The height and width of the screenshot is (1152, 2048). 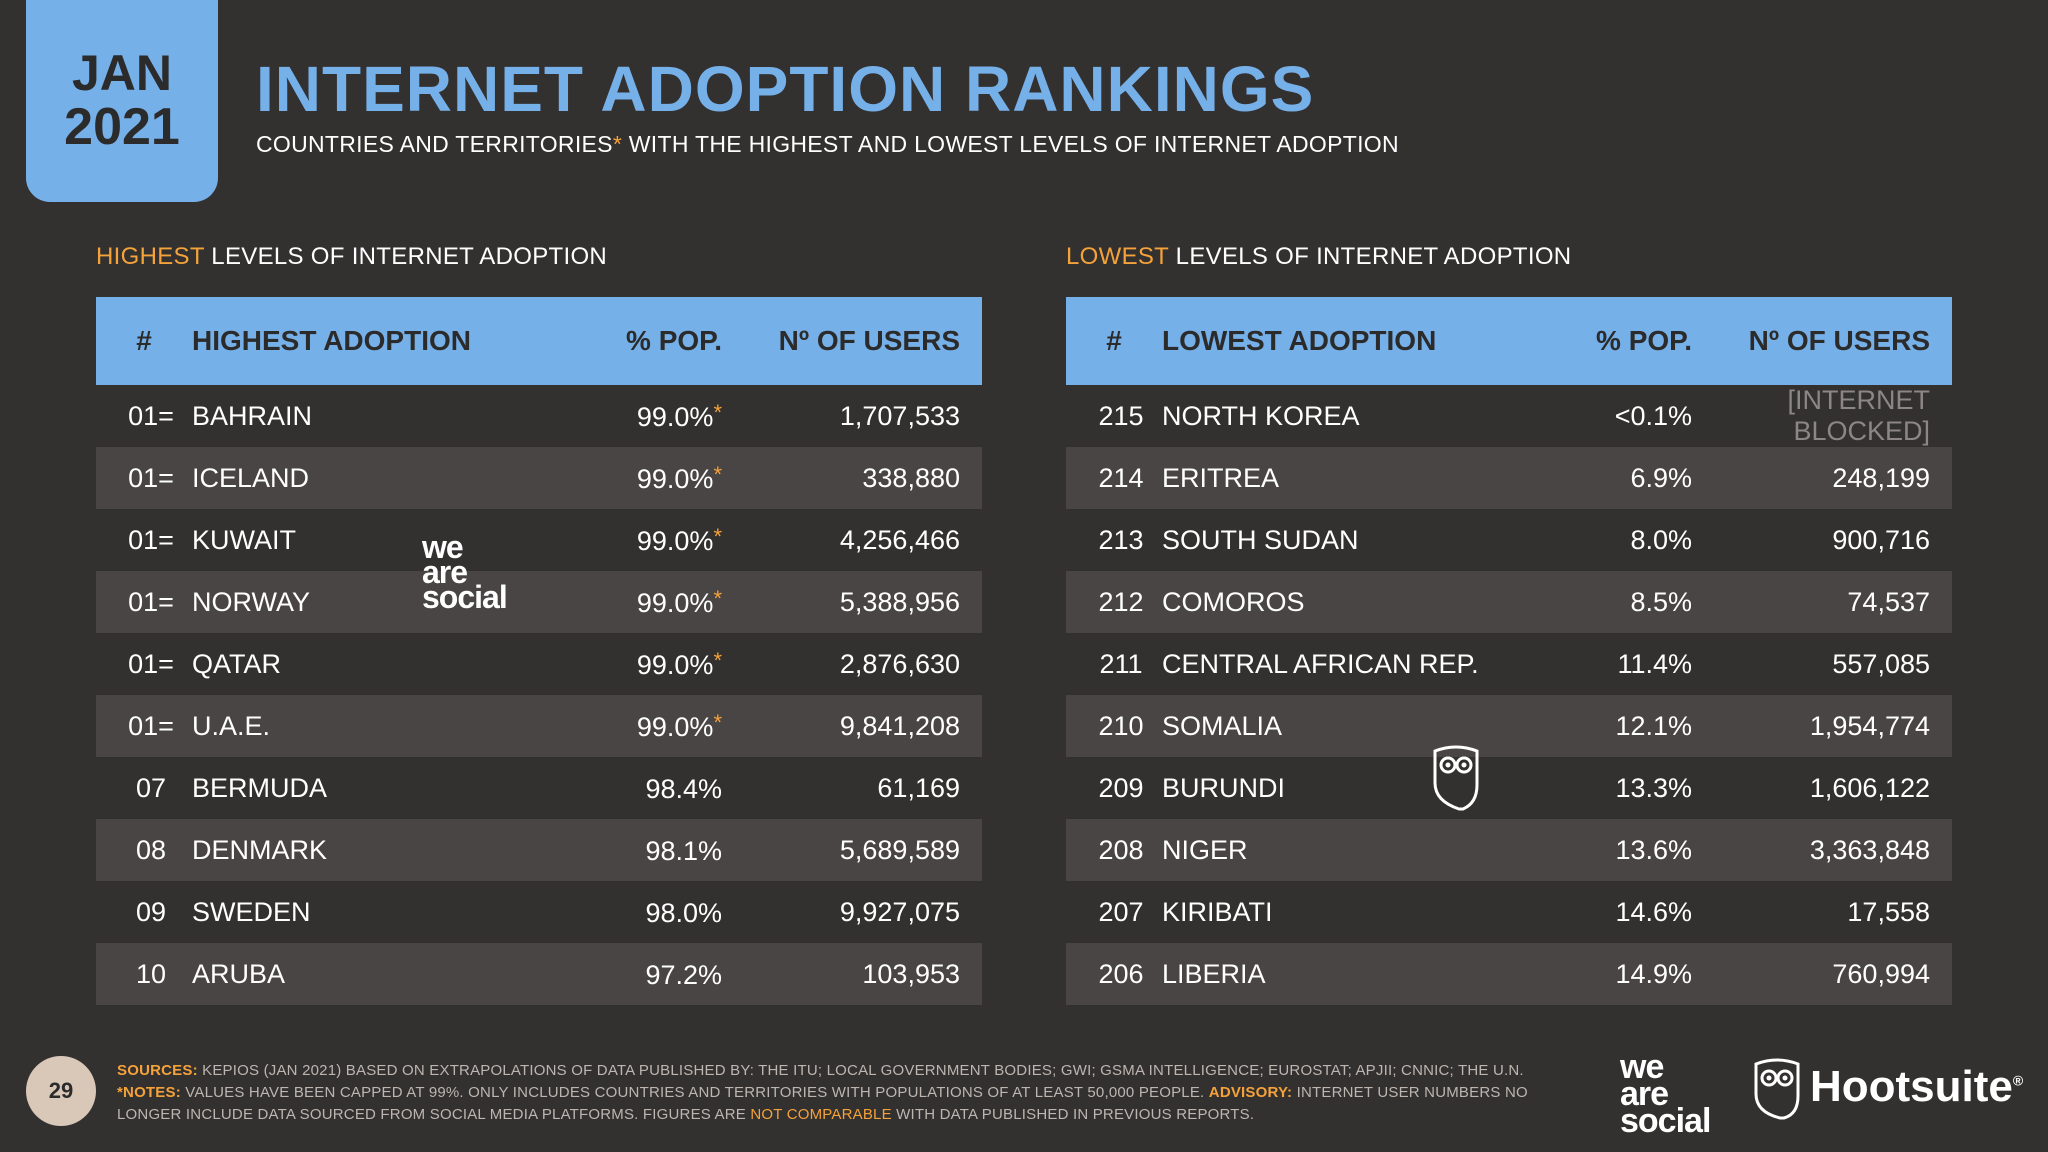 I want to click on rank-cell: 212, so click(x=1121, y=601).